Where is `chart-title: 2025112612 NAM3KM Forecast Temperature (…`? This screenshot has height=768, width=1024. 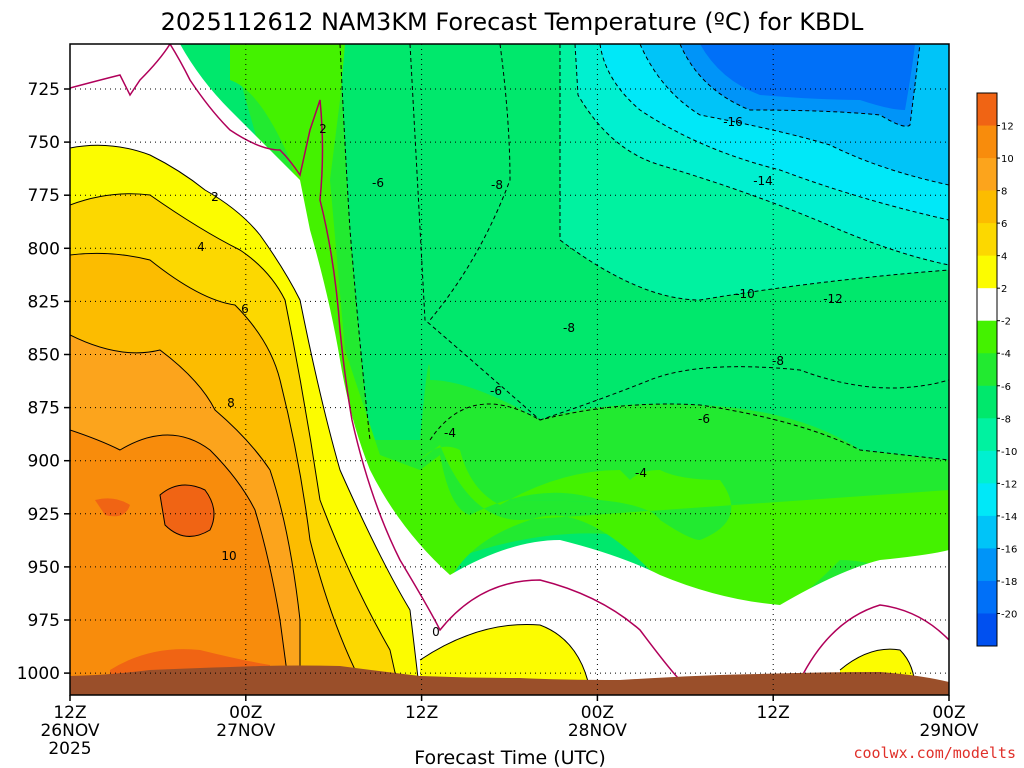
chart-title: 2025112612 NAM3KM Forecast Temperature (… is located at coordinates (512, 22).